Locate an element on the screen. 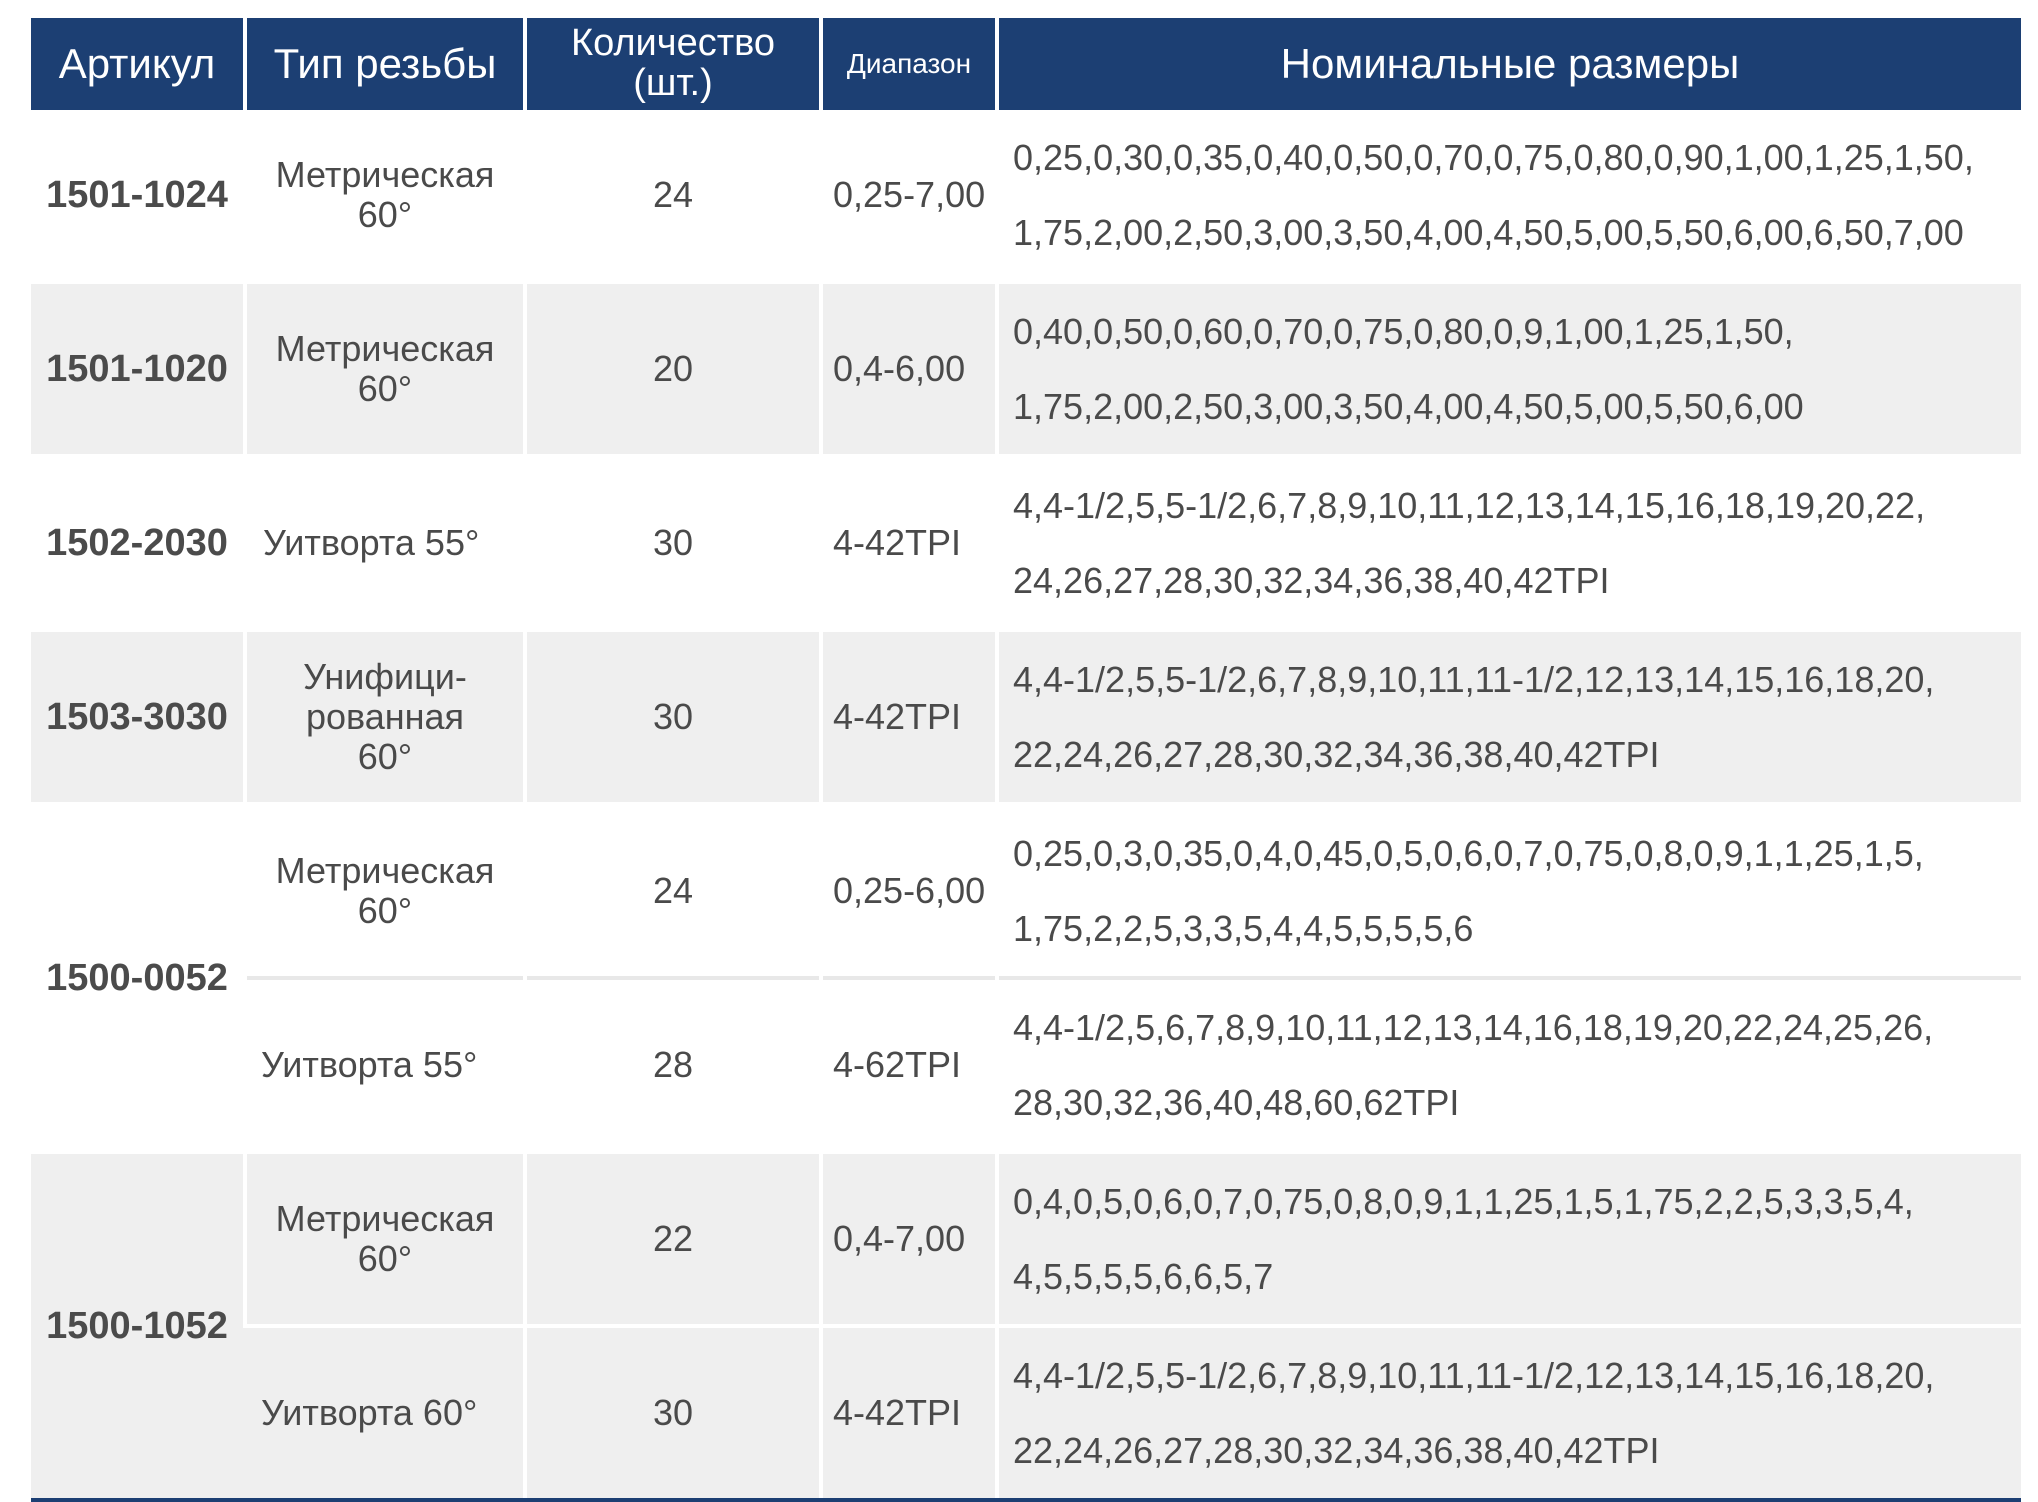 This screenshot has width=2038, height=1502. thread-type-line: Унифици- is located at coordinates (385, 676).